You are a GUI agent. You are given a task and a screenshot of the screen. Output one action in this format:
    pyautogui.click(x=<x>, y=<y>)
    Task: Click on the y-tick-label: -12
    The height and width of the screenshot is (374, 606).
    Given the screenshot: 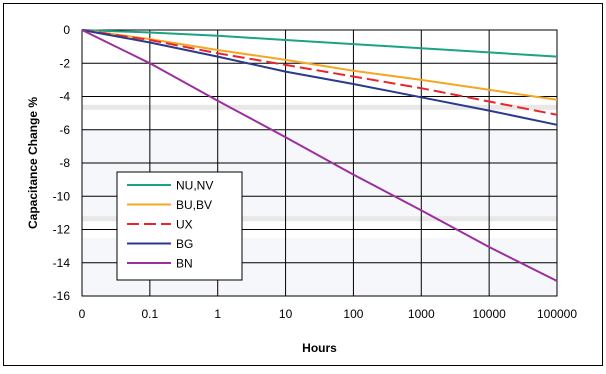 What is the action you would take?
    pyautogui.click(x=62, y=230)
    